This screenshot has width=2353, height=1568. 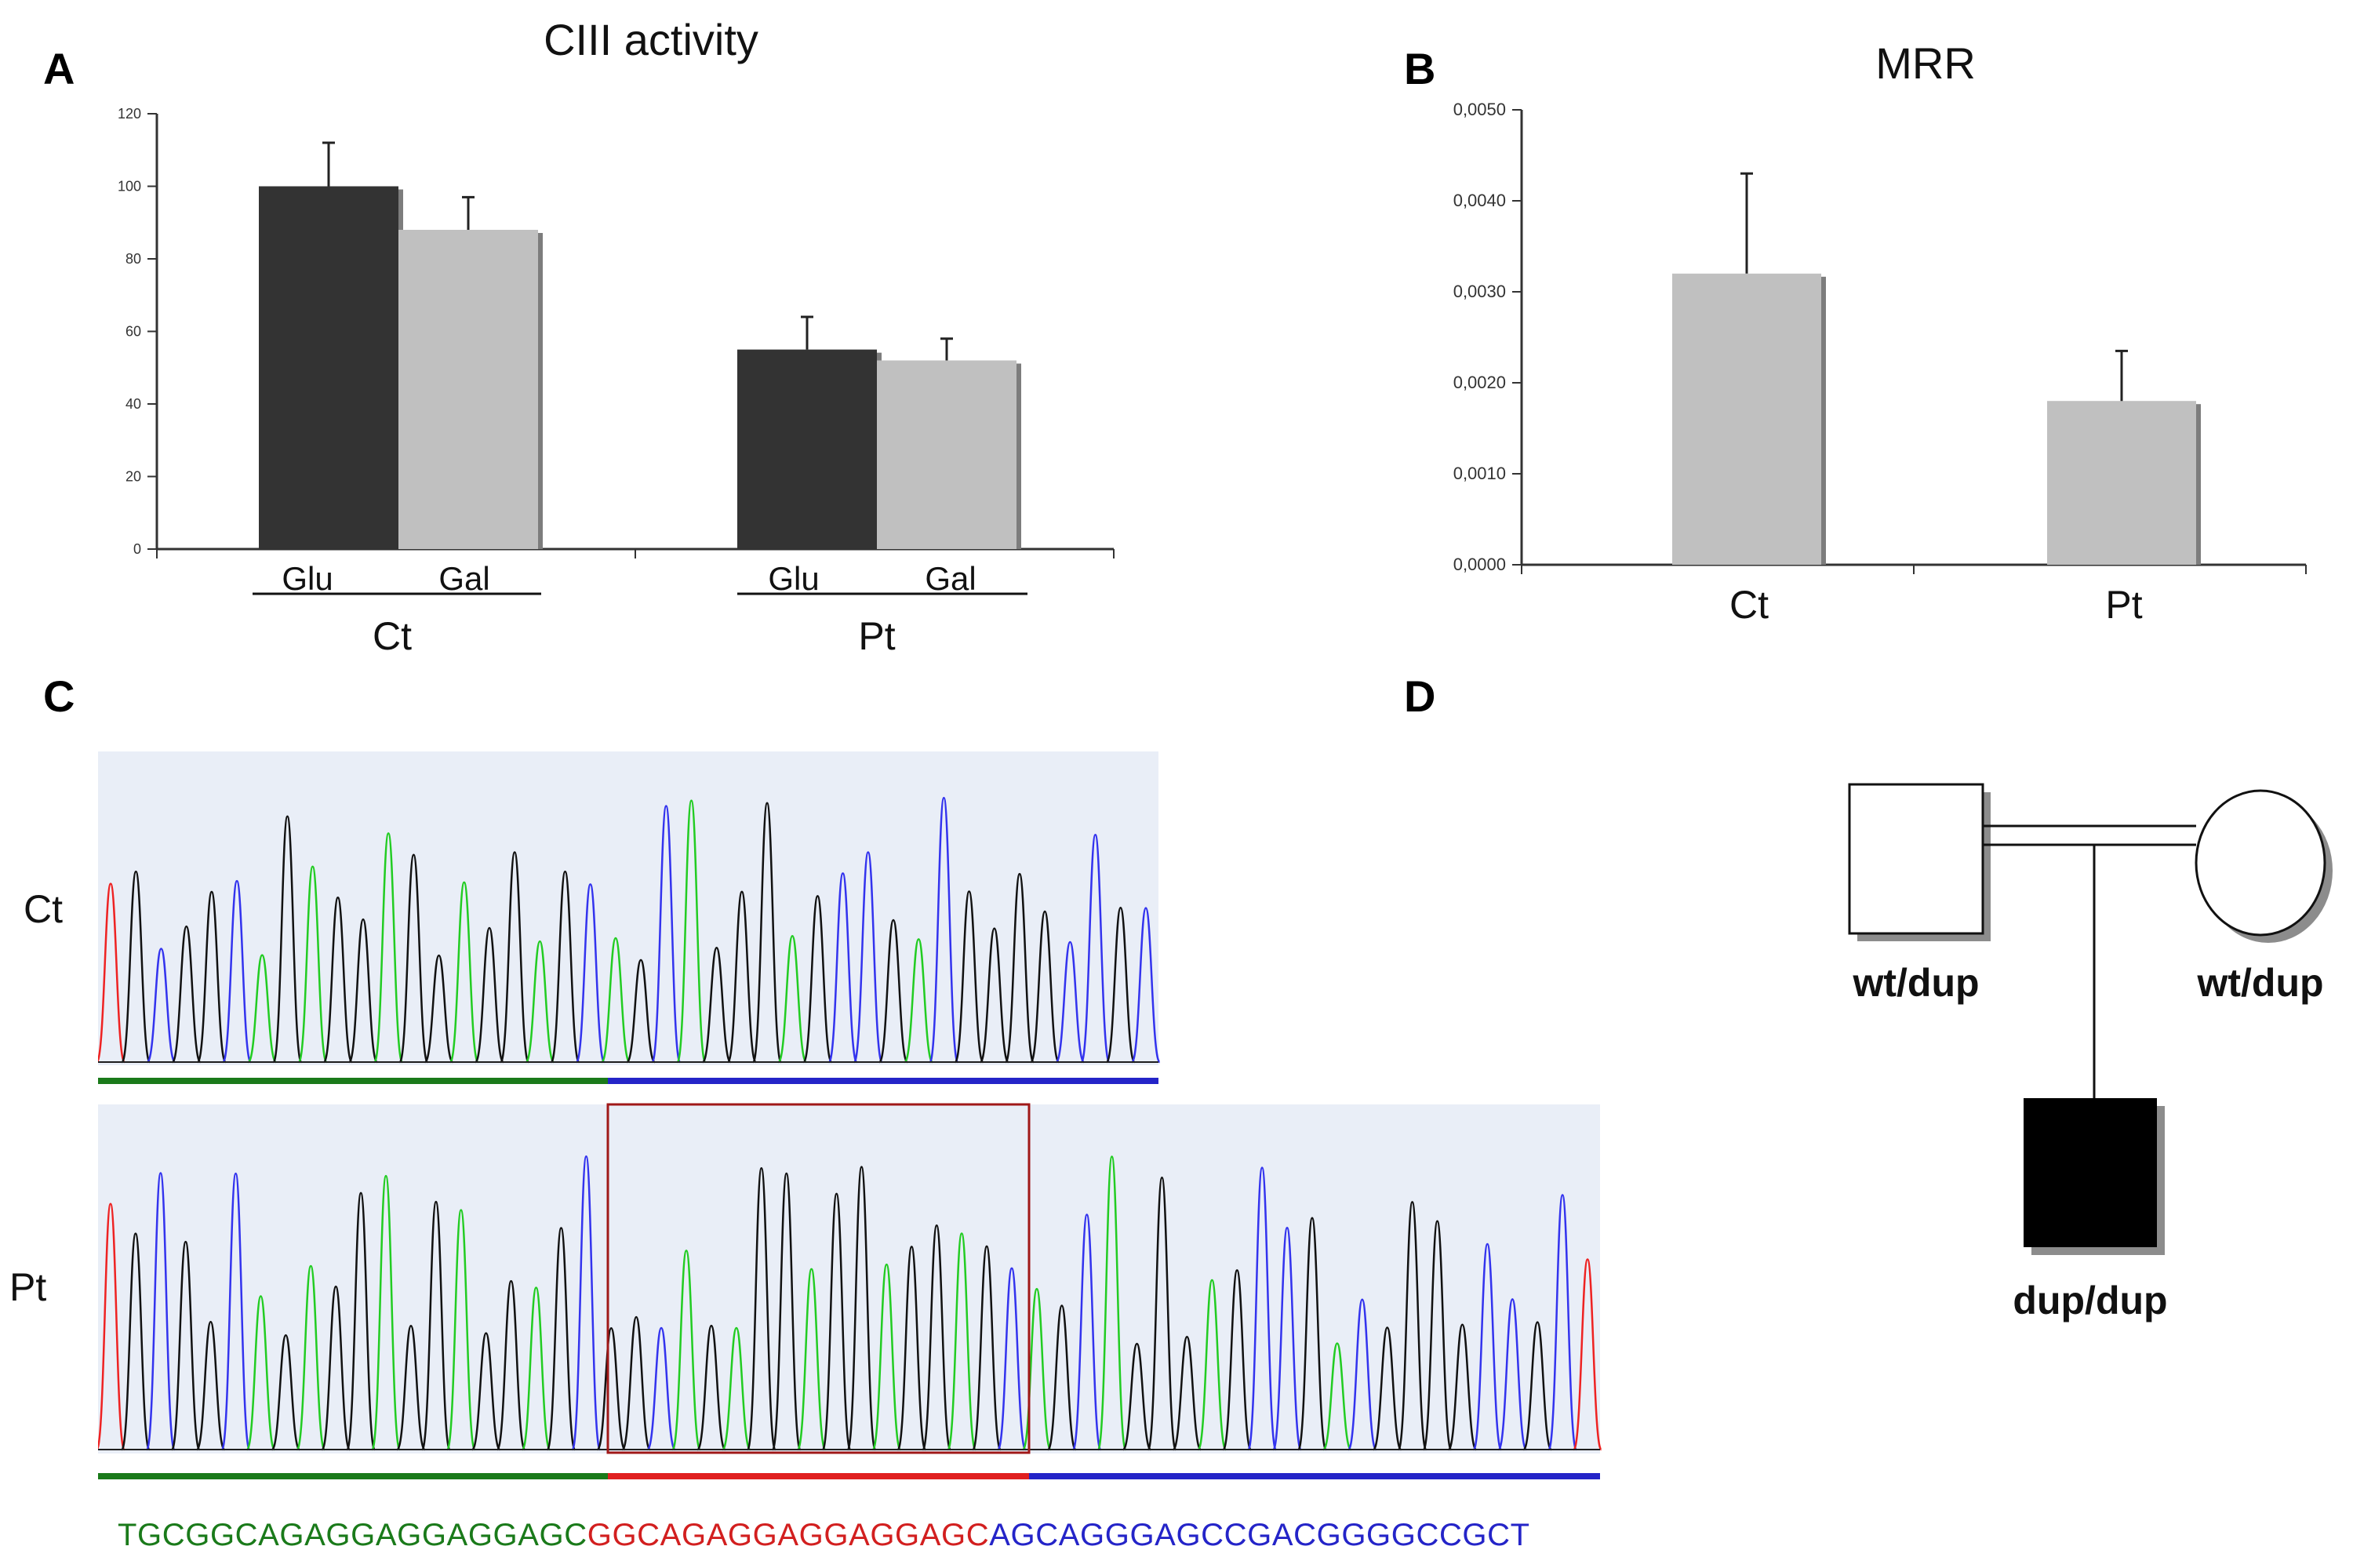 What do you see at coordinates (793, 578) in the screenshot?
I see `subcategory-label: Glu` at bounding box center [793, 578].